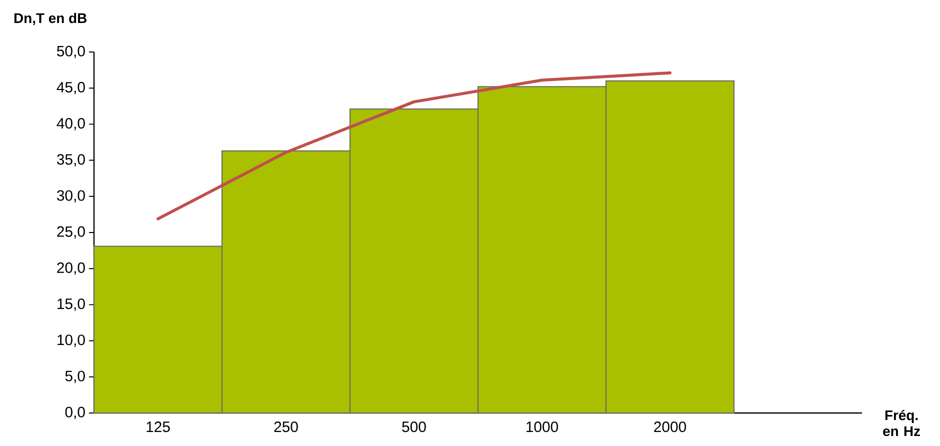 Image resolution: width=940 pixels, height=446 pixels. What do you see at coordinates (70, 196) in the screenshot?
I see `y-tick-label: 30,0` at bounding box center [70, 196].